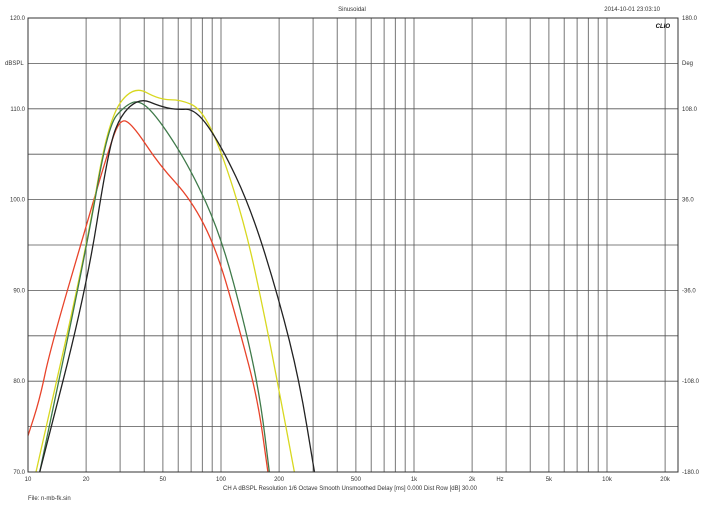 The width and height of the screenshot is (705, 513). Describe the element at coordinates (163, 480) in the screenshot. I see `x-tick-label: 50` at that location.